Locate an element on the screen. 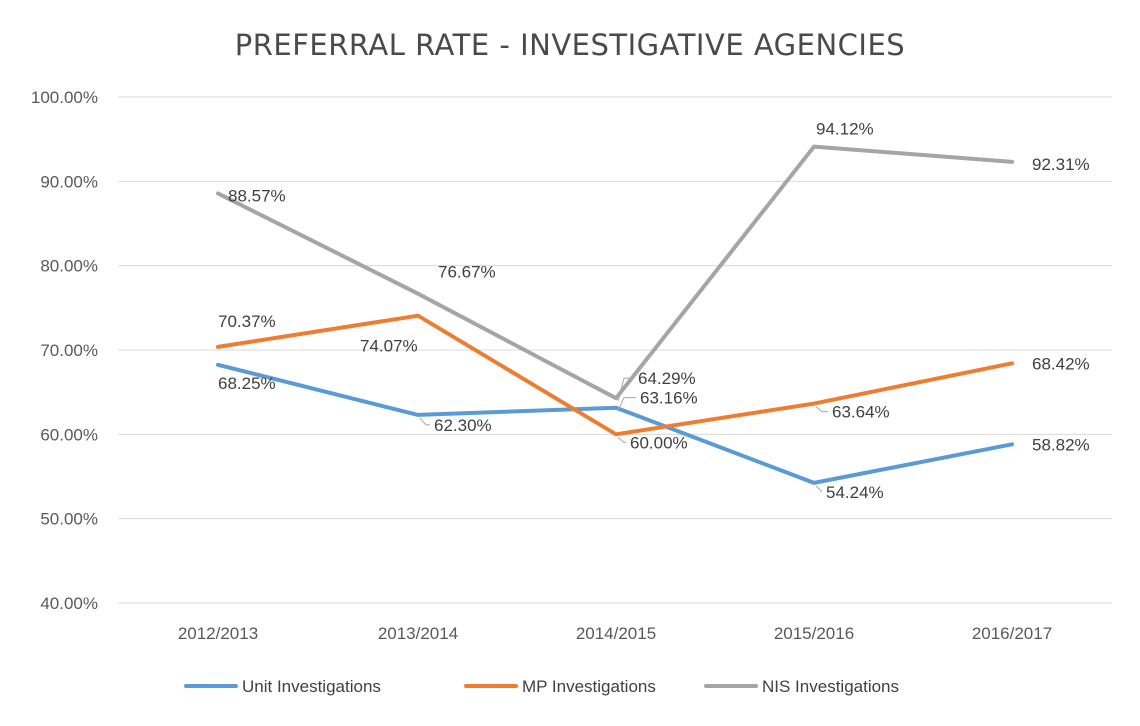 This screenshot has height=726, width=1140. y-tick-label: 70.00% is located at coordinates (69, 350).